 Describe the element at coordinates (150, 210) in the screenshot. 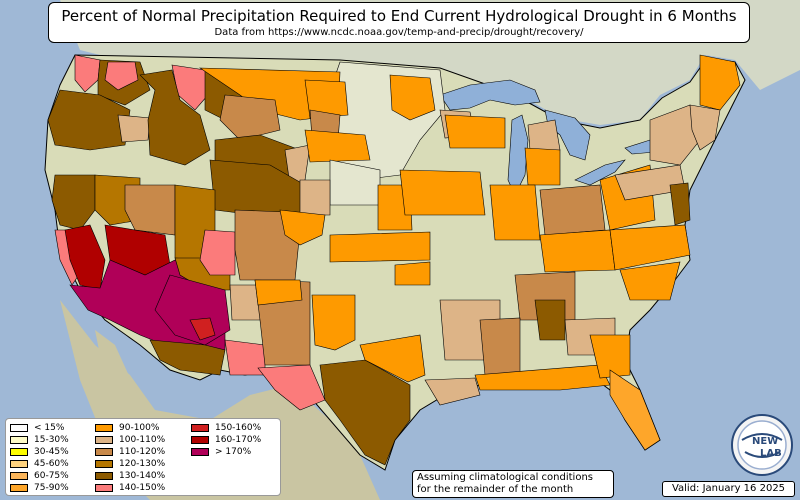

I see `region-nevada-central` at that location.